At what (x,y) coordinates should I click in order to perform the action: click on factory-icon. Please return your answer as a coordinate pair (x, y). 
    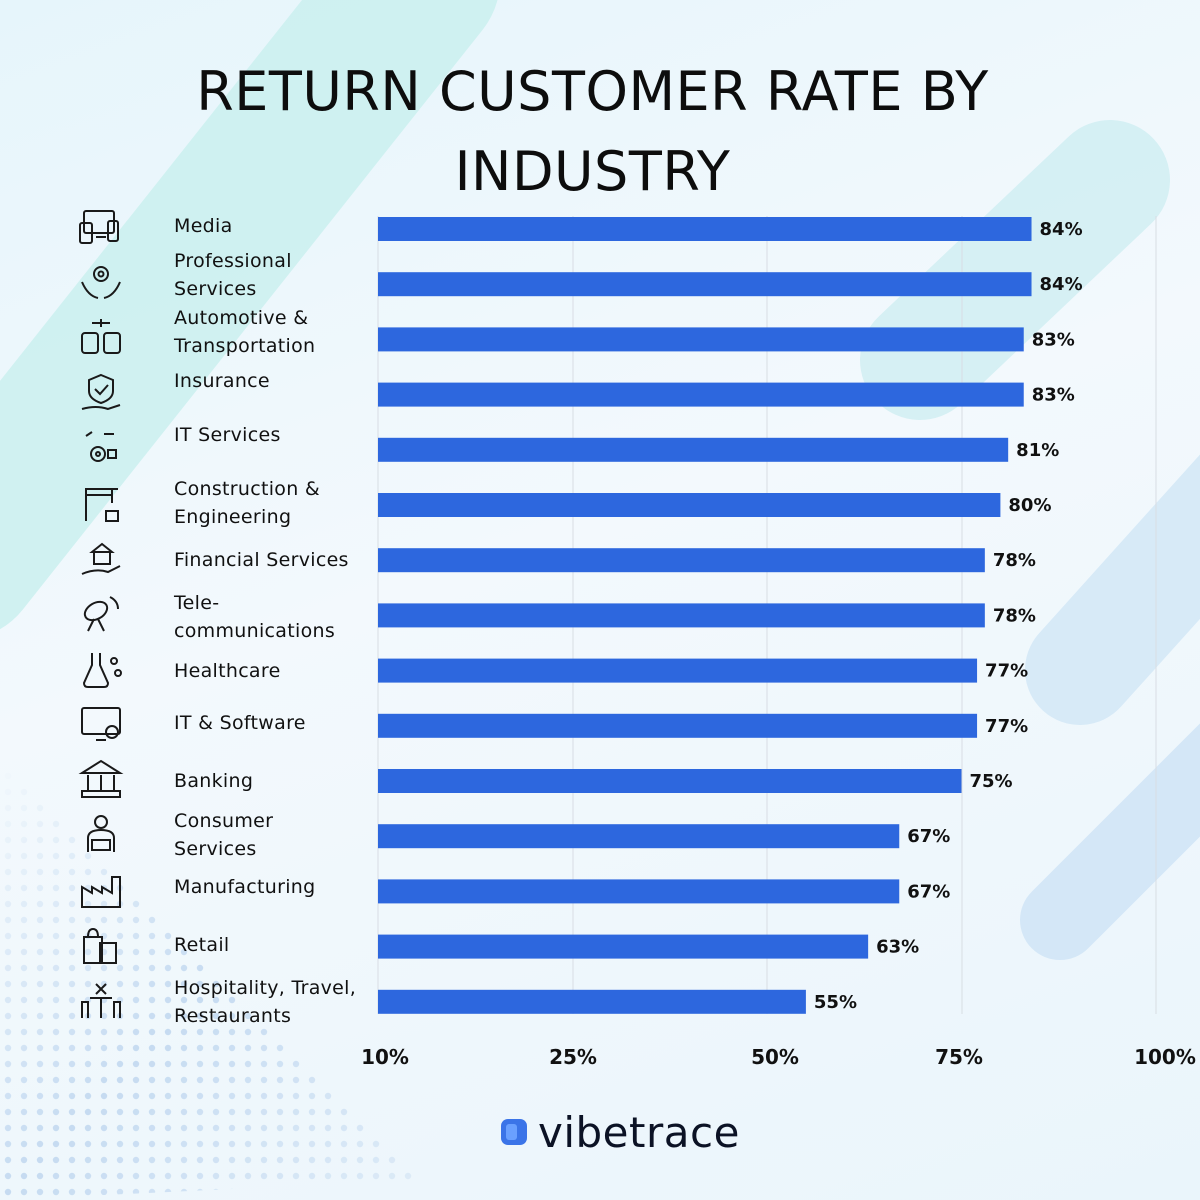
    Looking at the image, I should click on (101, 889).